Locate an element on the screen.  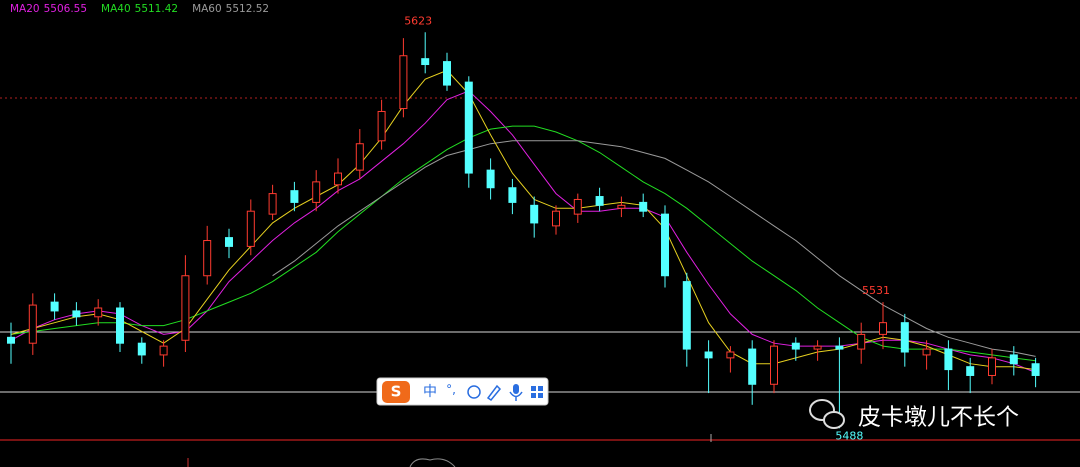
ime-box is located at coordinates (462, 391).